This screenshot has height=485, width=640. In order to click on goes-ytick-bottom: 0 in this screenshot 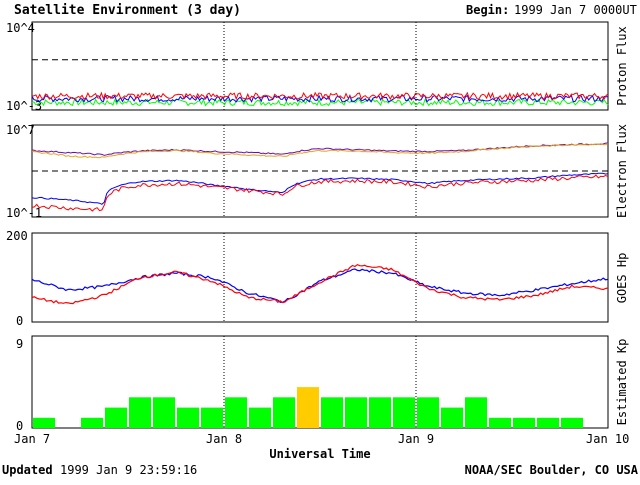, I will do `click(19, 321)`.